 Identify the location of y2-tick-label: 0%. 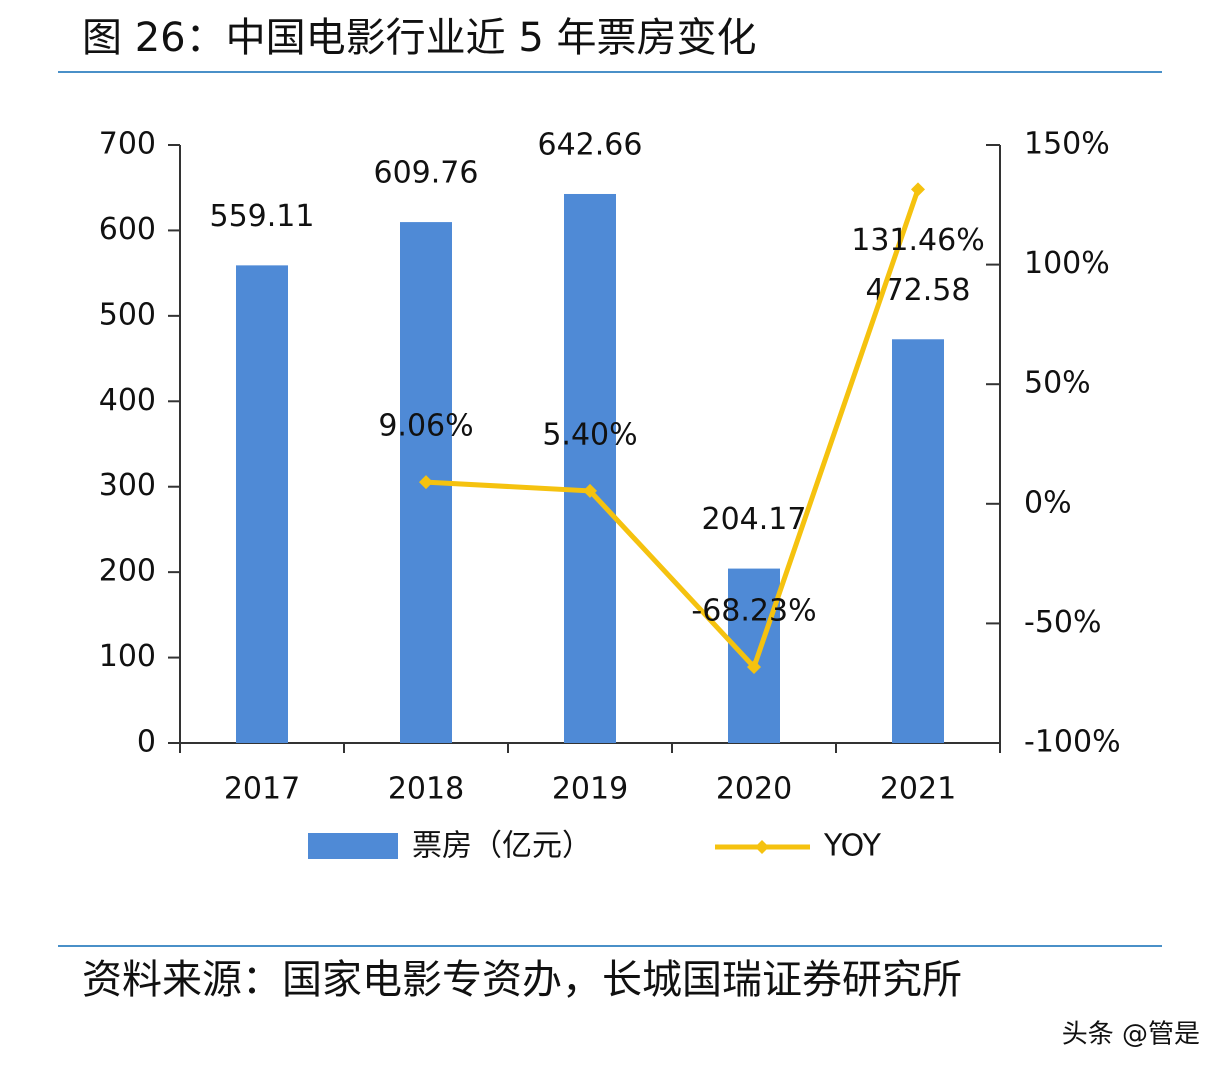
(1048, 502).